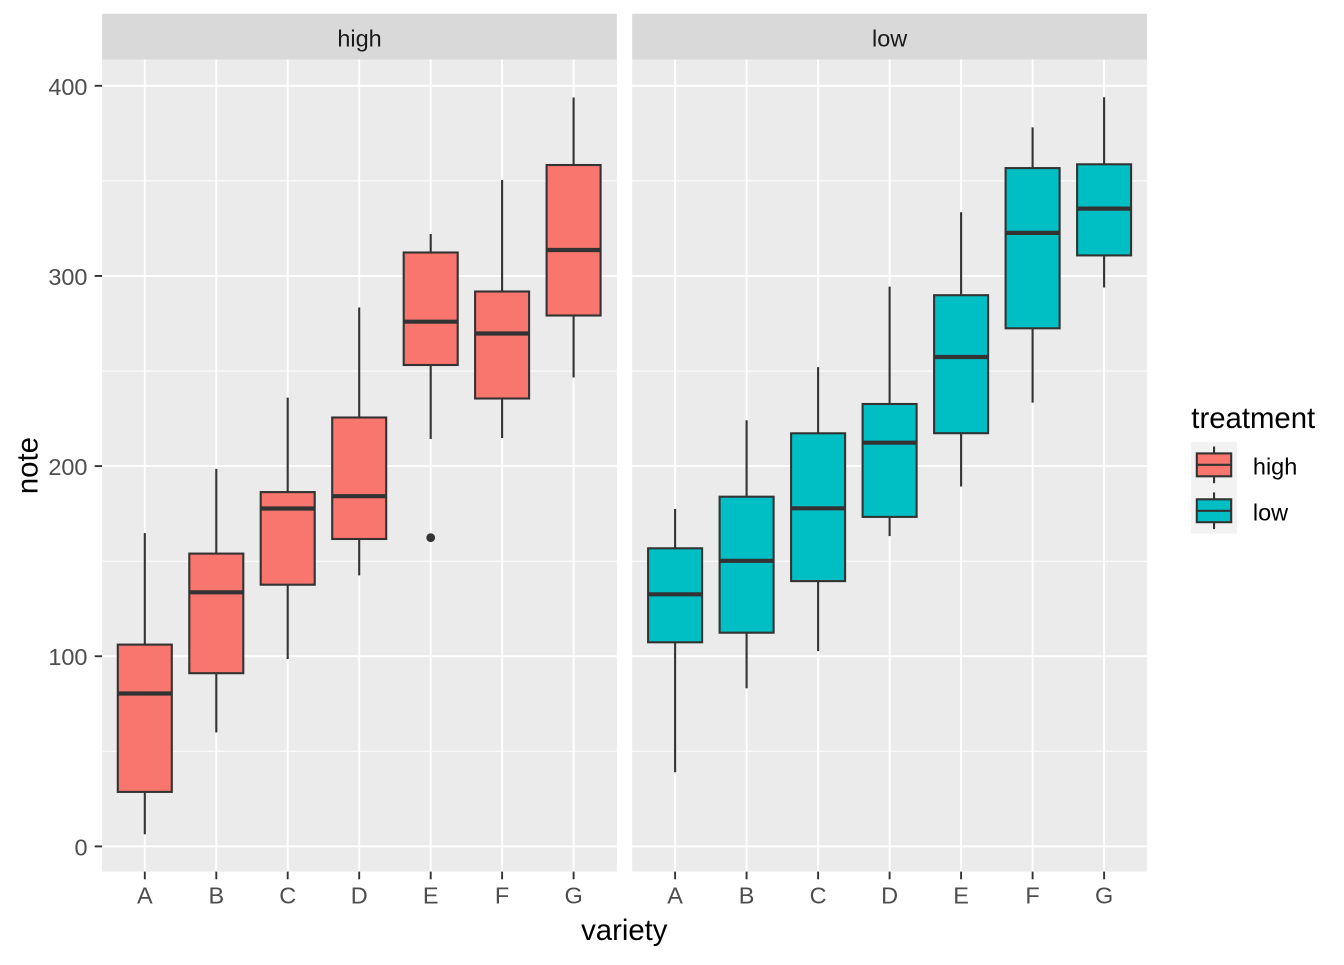 This screenshot has width=1344, height=965. I want to click on svg-text: 0, so click(80, 847).